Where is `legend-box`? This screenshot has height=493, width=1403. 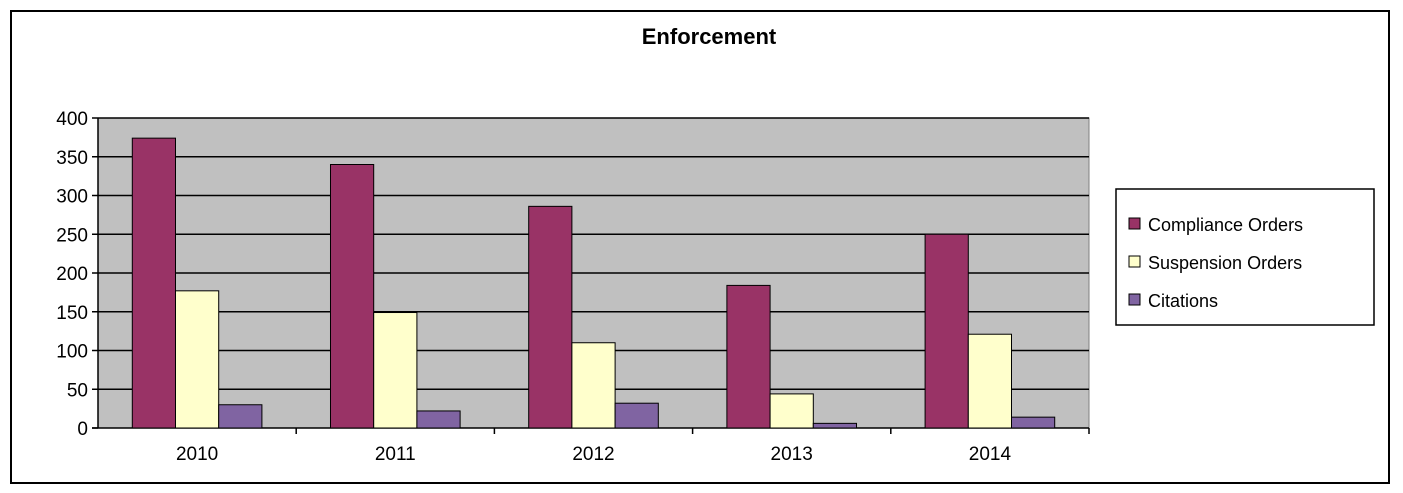
legend-box is located at coordinates (1245, 257).